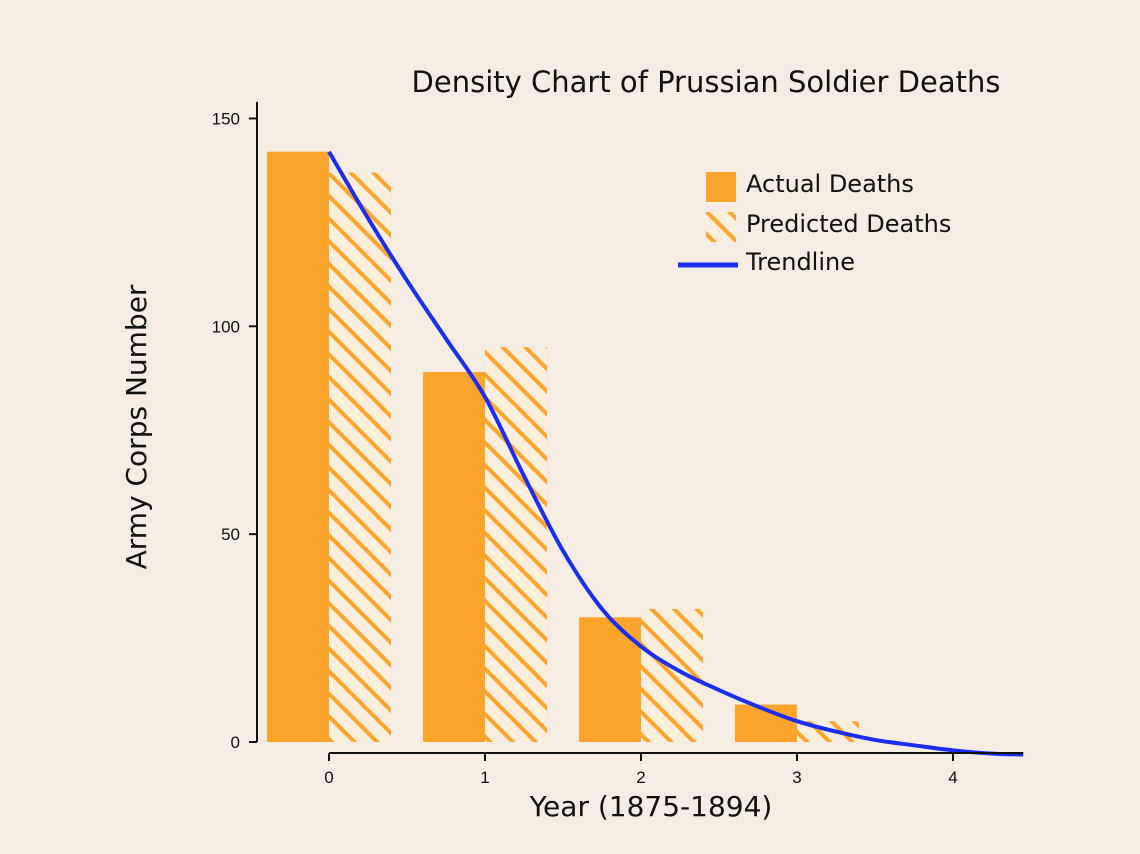 The height and width of the screenshot is (854, 1140). I want to click on legend-swatch-actual-deaths, so click(721, 187).